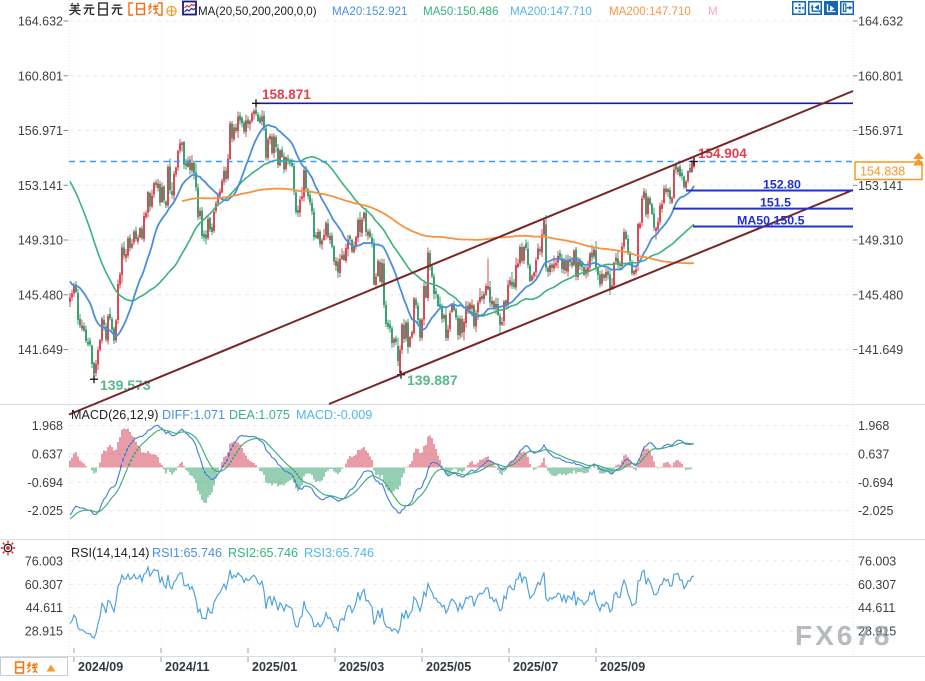 The width and height of the screenshot is (925, 681). I want to click on svg-text: 139.573, so click(125, 385).